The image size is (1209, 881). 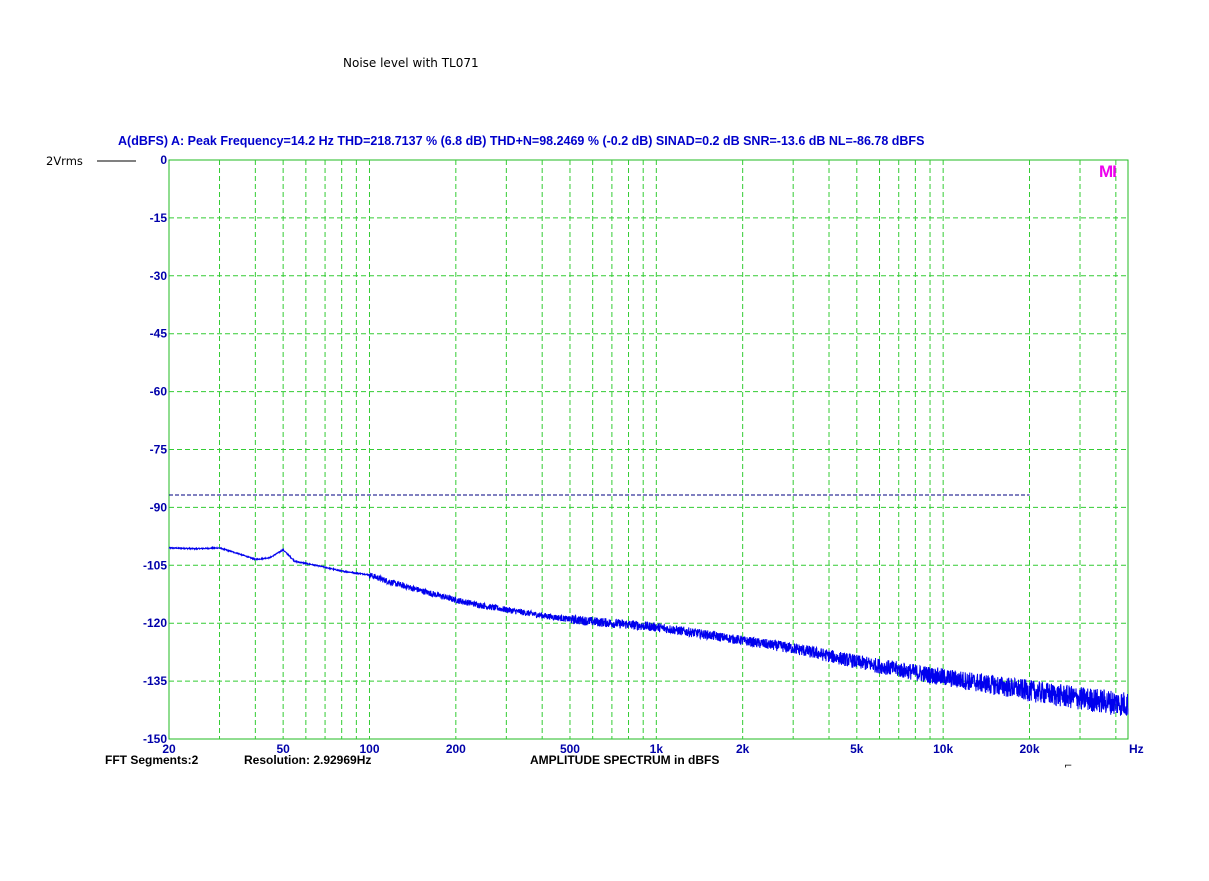 What do you see at coordinates (1029, 749) in the screenshot?
I see `x-tick-label: 20k` at bounding box center [1029, 749].